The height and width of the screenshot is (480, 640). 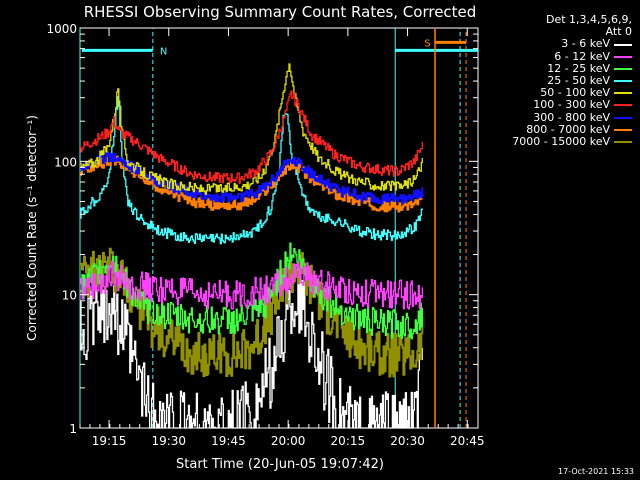 I want to click on legend-entry: 3 - 6 keV, so click(x=557, y=44).